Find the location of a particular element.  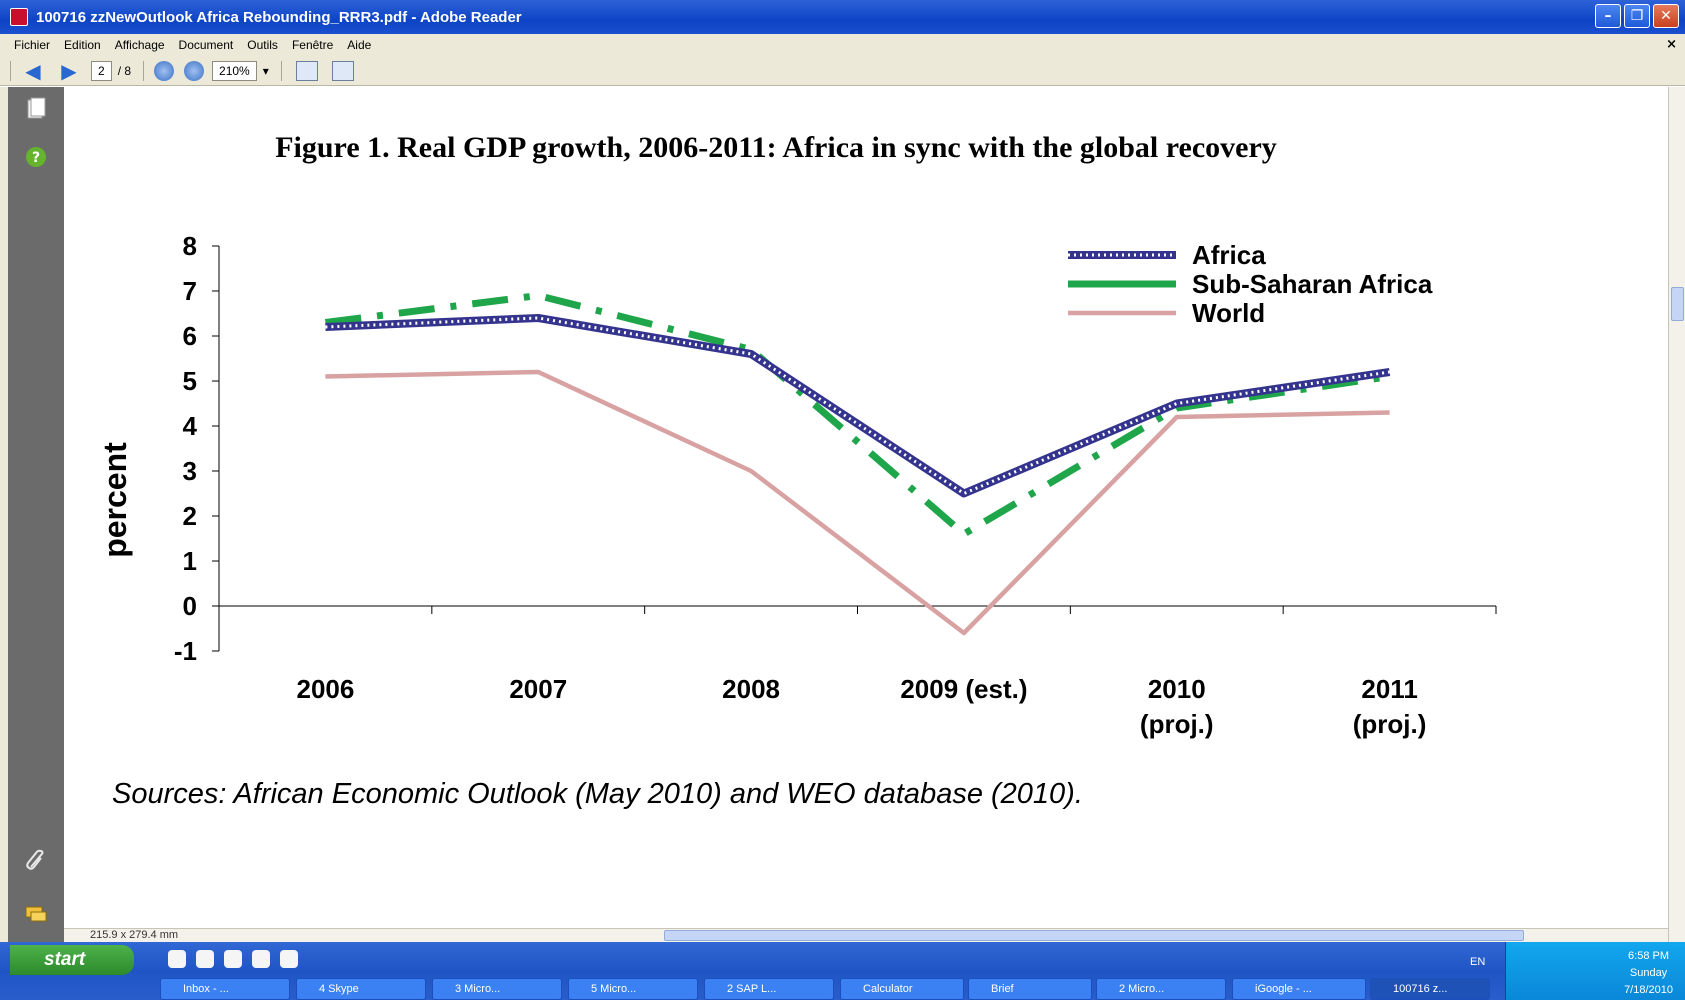

vertical-scrollbar is located at coordinates (1676, 514).